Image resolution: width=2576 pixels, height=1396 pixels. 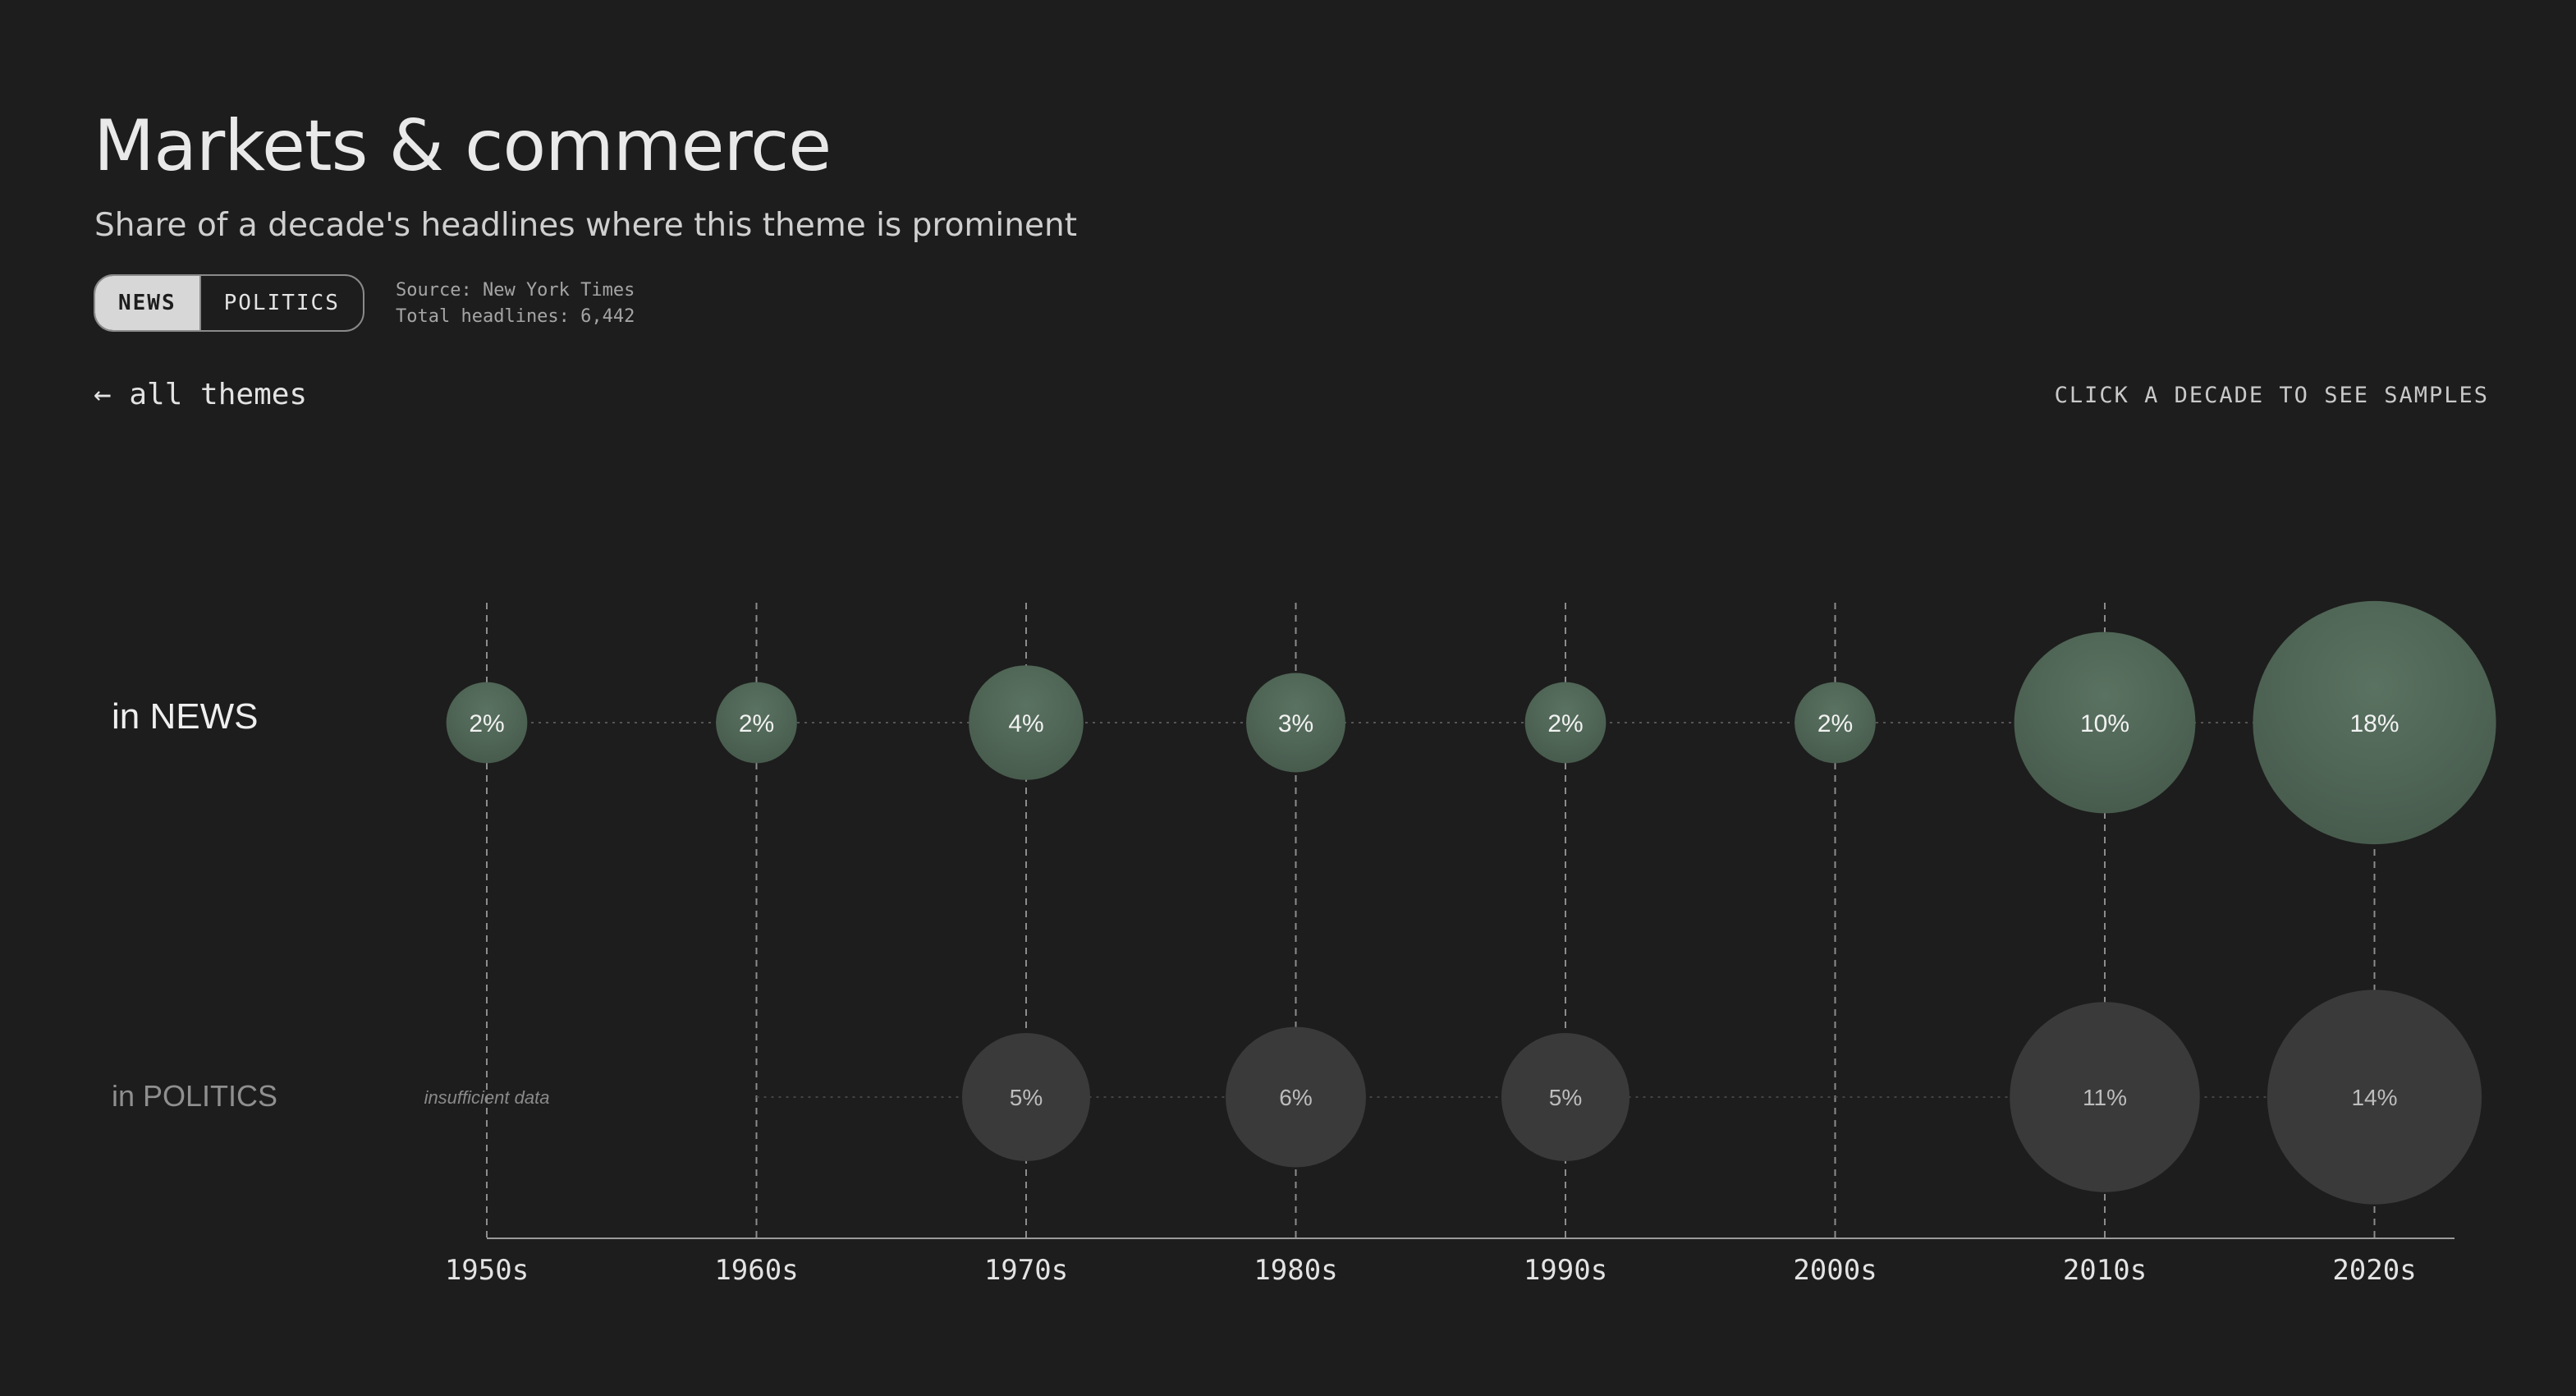 I want to click on politics-bubble-1970s: 5%, so click(x=1026, y=1097).